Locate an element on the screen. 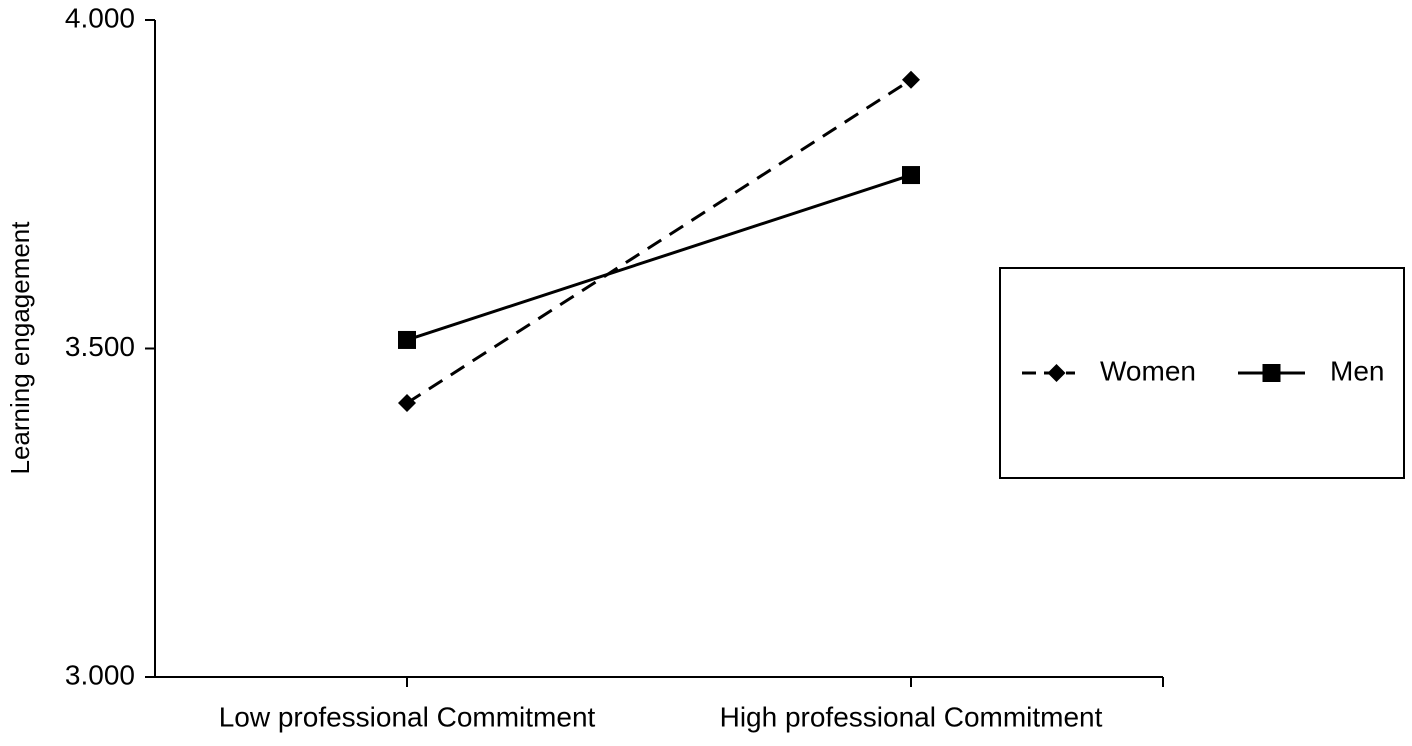 The width and height of the screenshot is (1412, 746). legend-label: Men is located at coordinates (1357, 370).